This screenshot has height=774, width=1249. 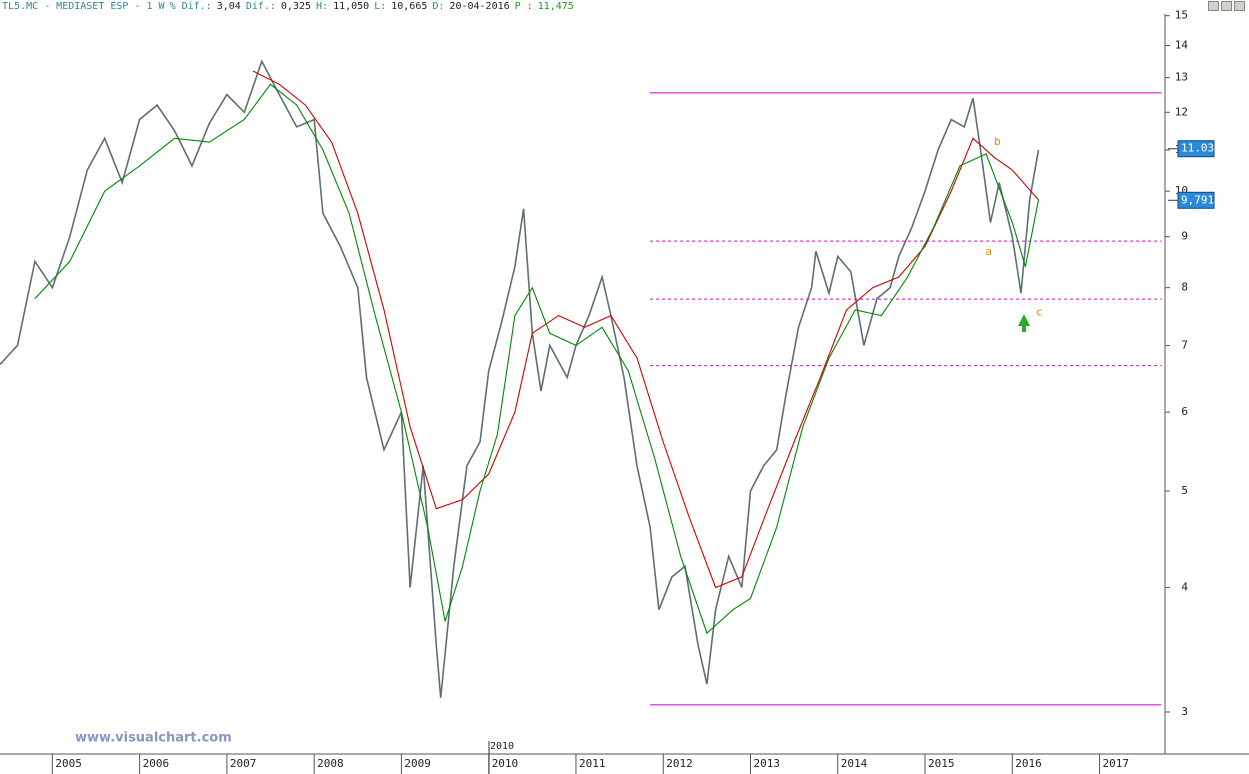 I want to click on window-buttons, so click(x=1226, y=6).